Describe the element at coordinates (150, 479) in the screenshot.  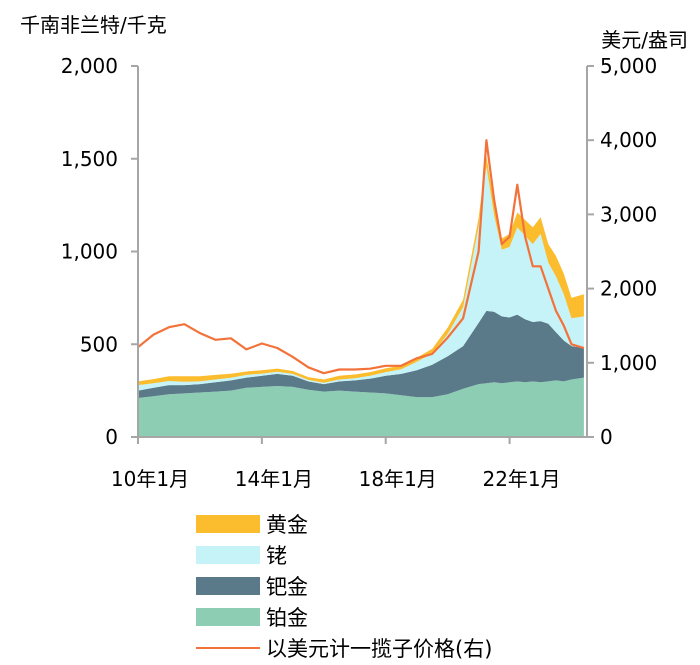
I see `x-tick-label: 10年1月` at that location.